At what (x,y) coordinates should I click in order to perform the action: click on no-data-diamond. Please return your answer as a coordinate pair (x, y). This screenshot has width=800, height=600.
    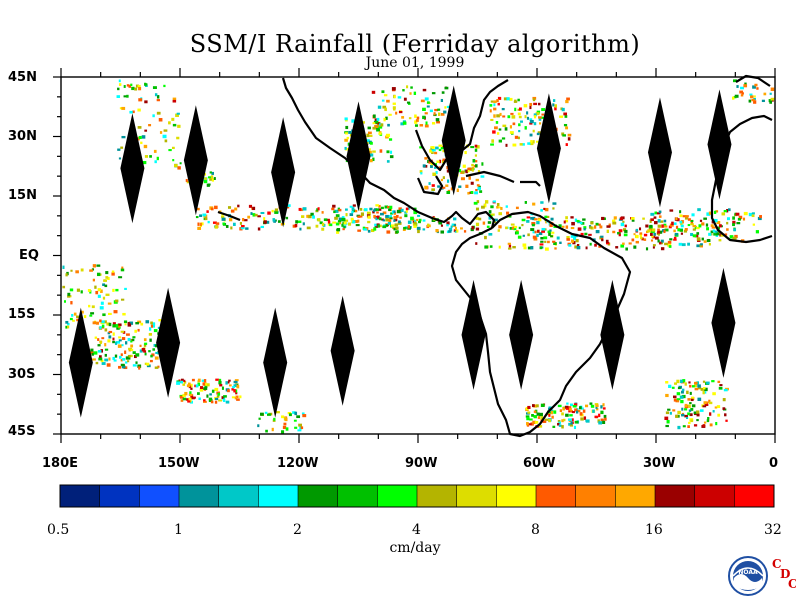
    Looking at the image, I should click on (719, 144).